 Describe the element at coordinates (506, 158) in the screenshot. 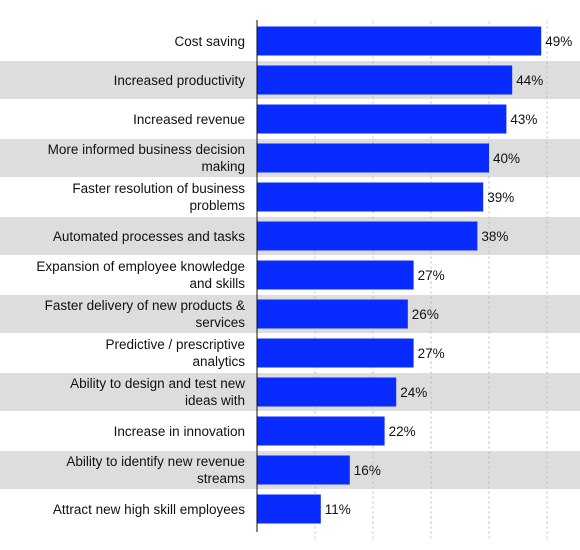

I see `value-label: 40%` at that location.